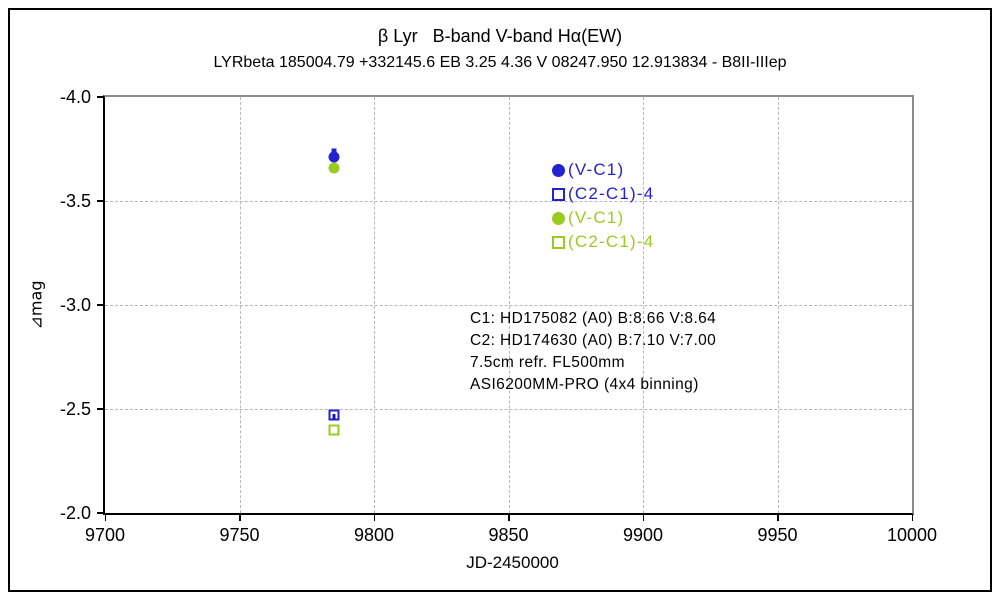 Image resolution: width=1000 pixels, height=600 pixels. Describe the element at coordinates (75, 97) in the screenshot. I see `y-tick-label: -4.0` at that location.